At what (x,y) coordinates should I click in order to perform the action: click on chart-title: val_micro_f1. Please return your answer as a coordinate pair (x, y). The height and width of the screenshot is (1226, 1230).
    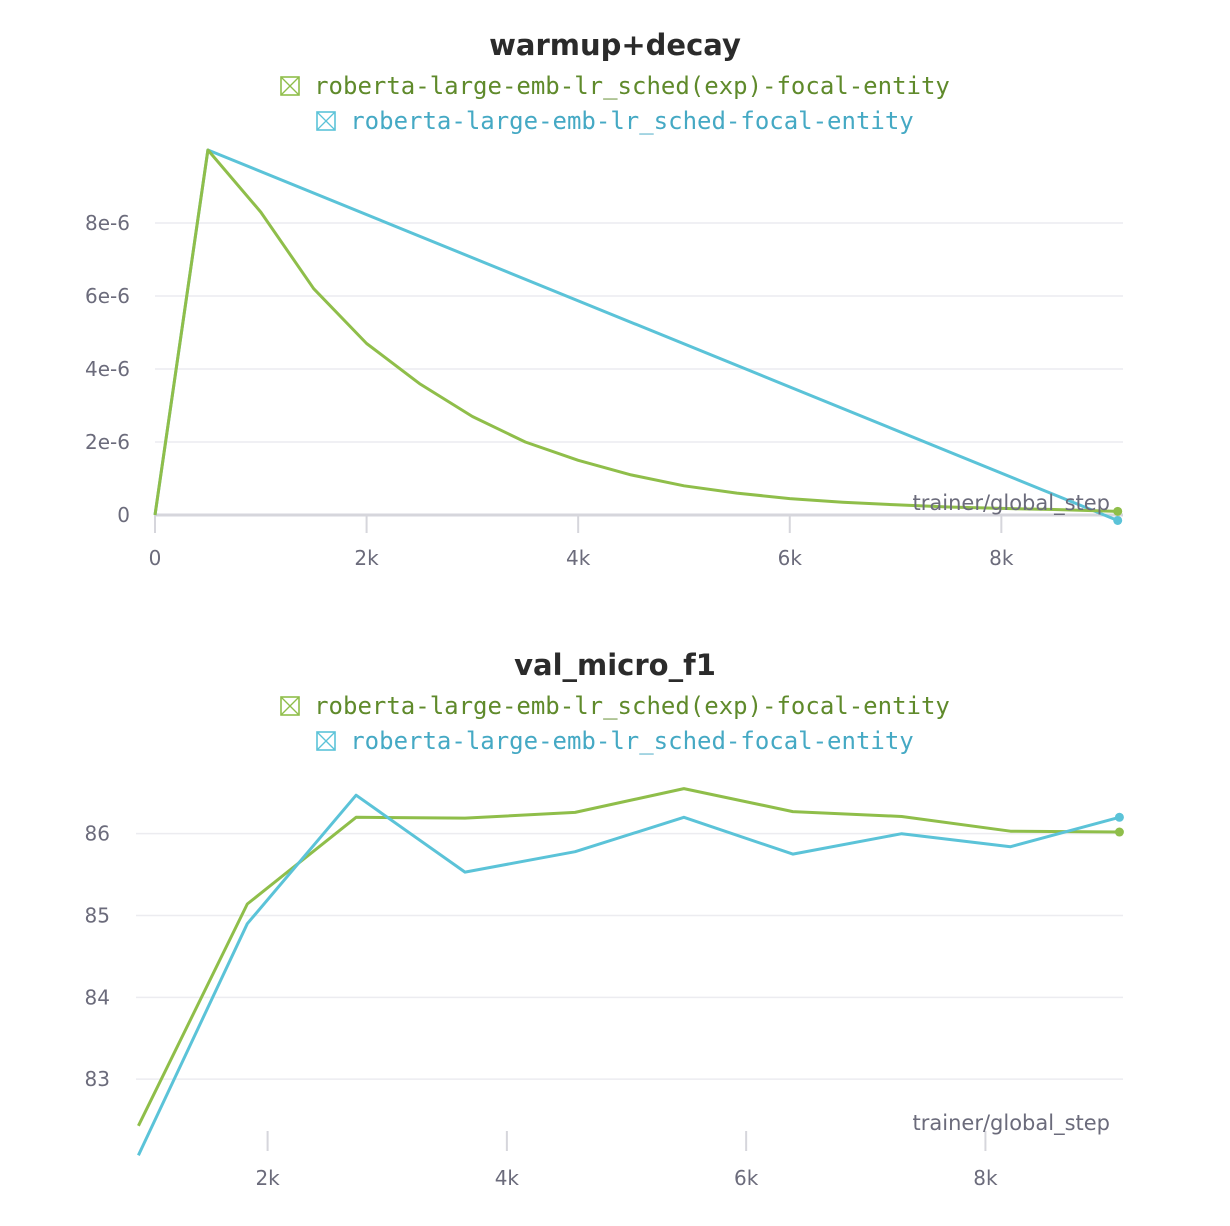
    Looking at the image, I should click on (615, 665).